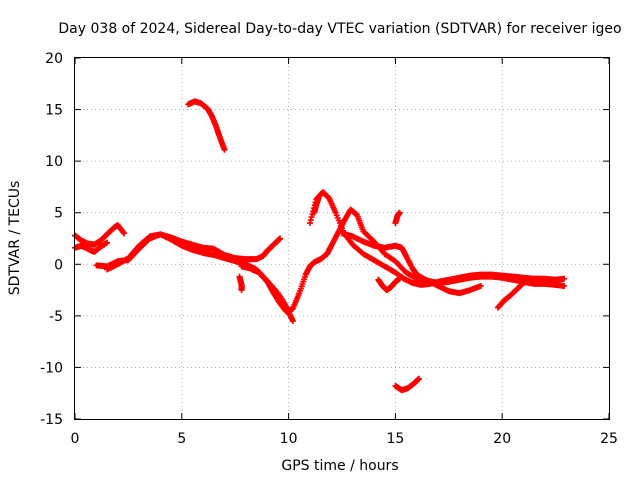  I want to click on y-tick-label: -10, so click(51, 368).